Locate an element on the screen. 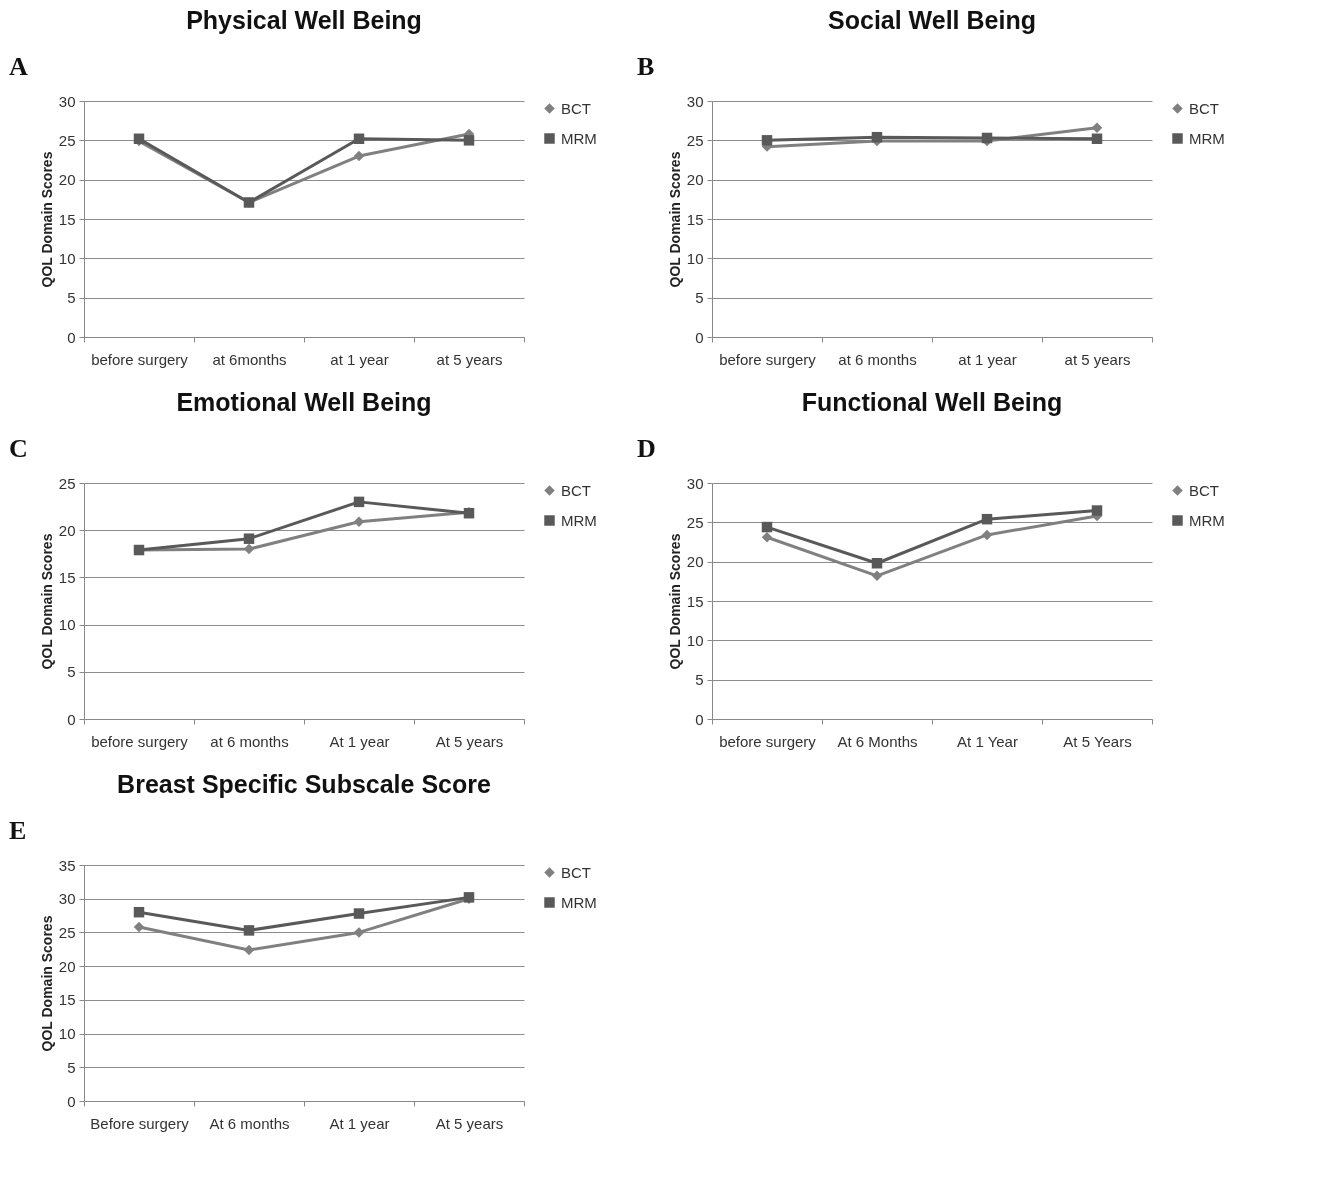  text: D is located at coordinates (646, 448).